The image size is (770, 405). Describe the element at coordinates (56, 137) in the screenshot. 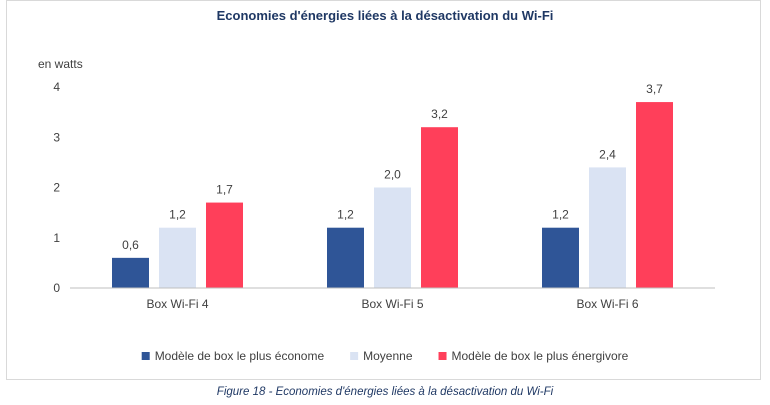

I see `y-tick-label: 3` at that location.